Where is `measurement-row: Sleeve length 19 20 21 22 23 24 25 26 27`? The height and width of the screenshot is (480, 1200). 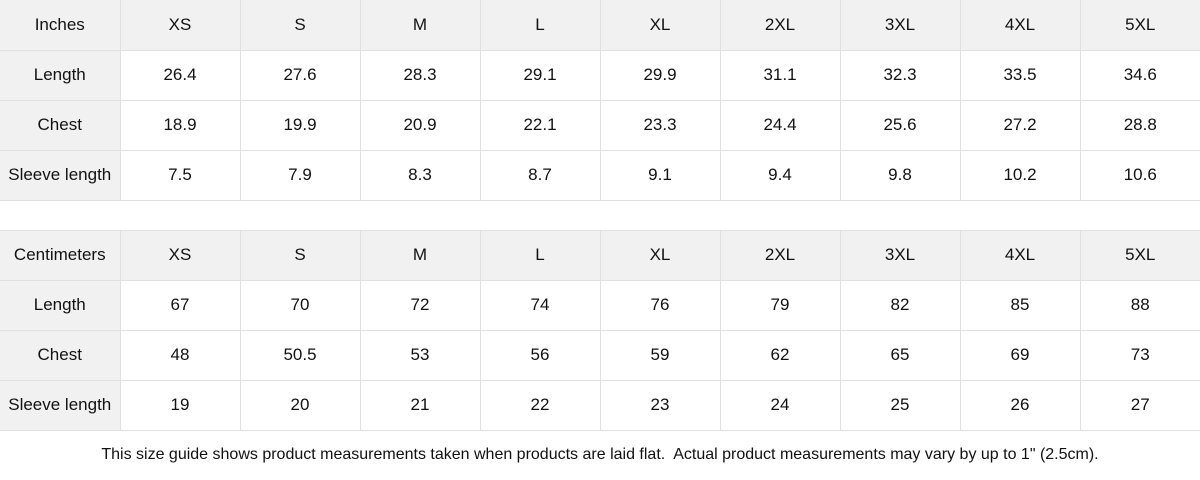
measurement-row: Sleeve length 19 20 21 22 23 24 25 26 27 is located at coordinates (600, 405).